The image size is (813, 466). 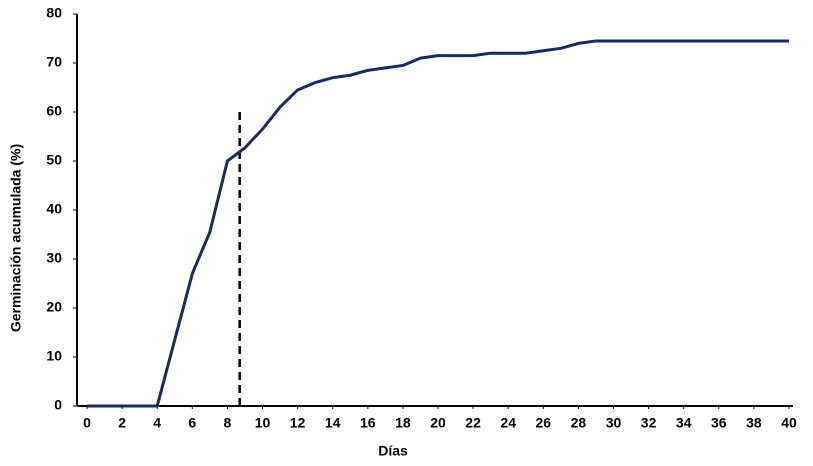 I want to click on x-tick-label: 32, so click(x=649, y=423).